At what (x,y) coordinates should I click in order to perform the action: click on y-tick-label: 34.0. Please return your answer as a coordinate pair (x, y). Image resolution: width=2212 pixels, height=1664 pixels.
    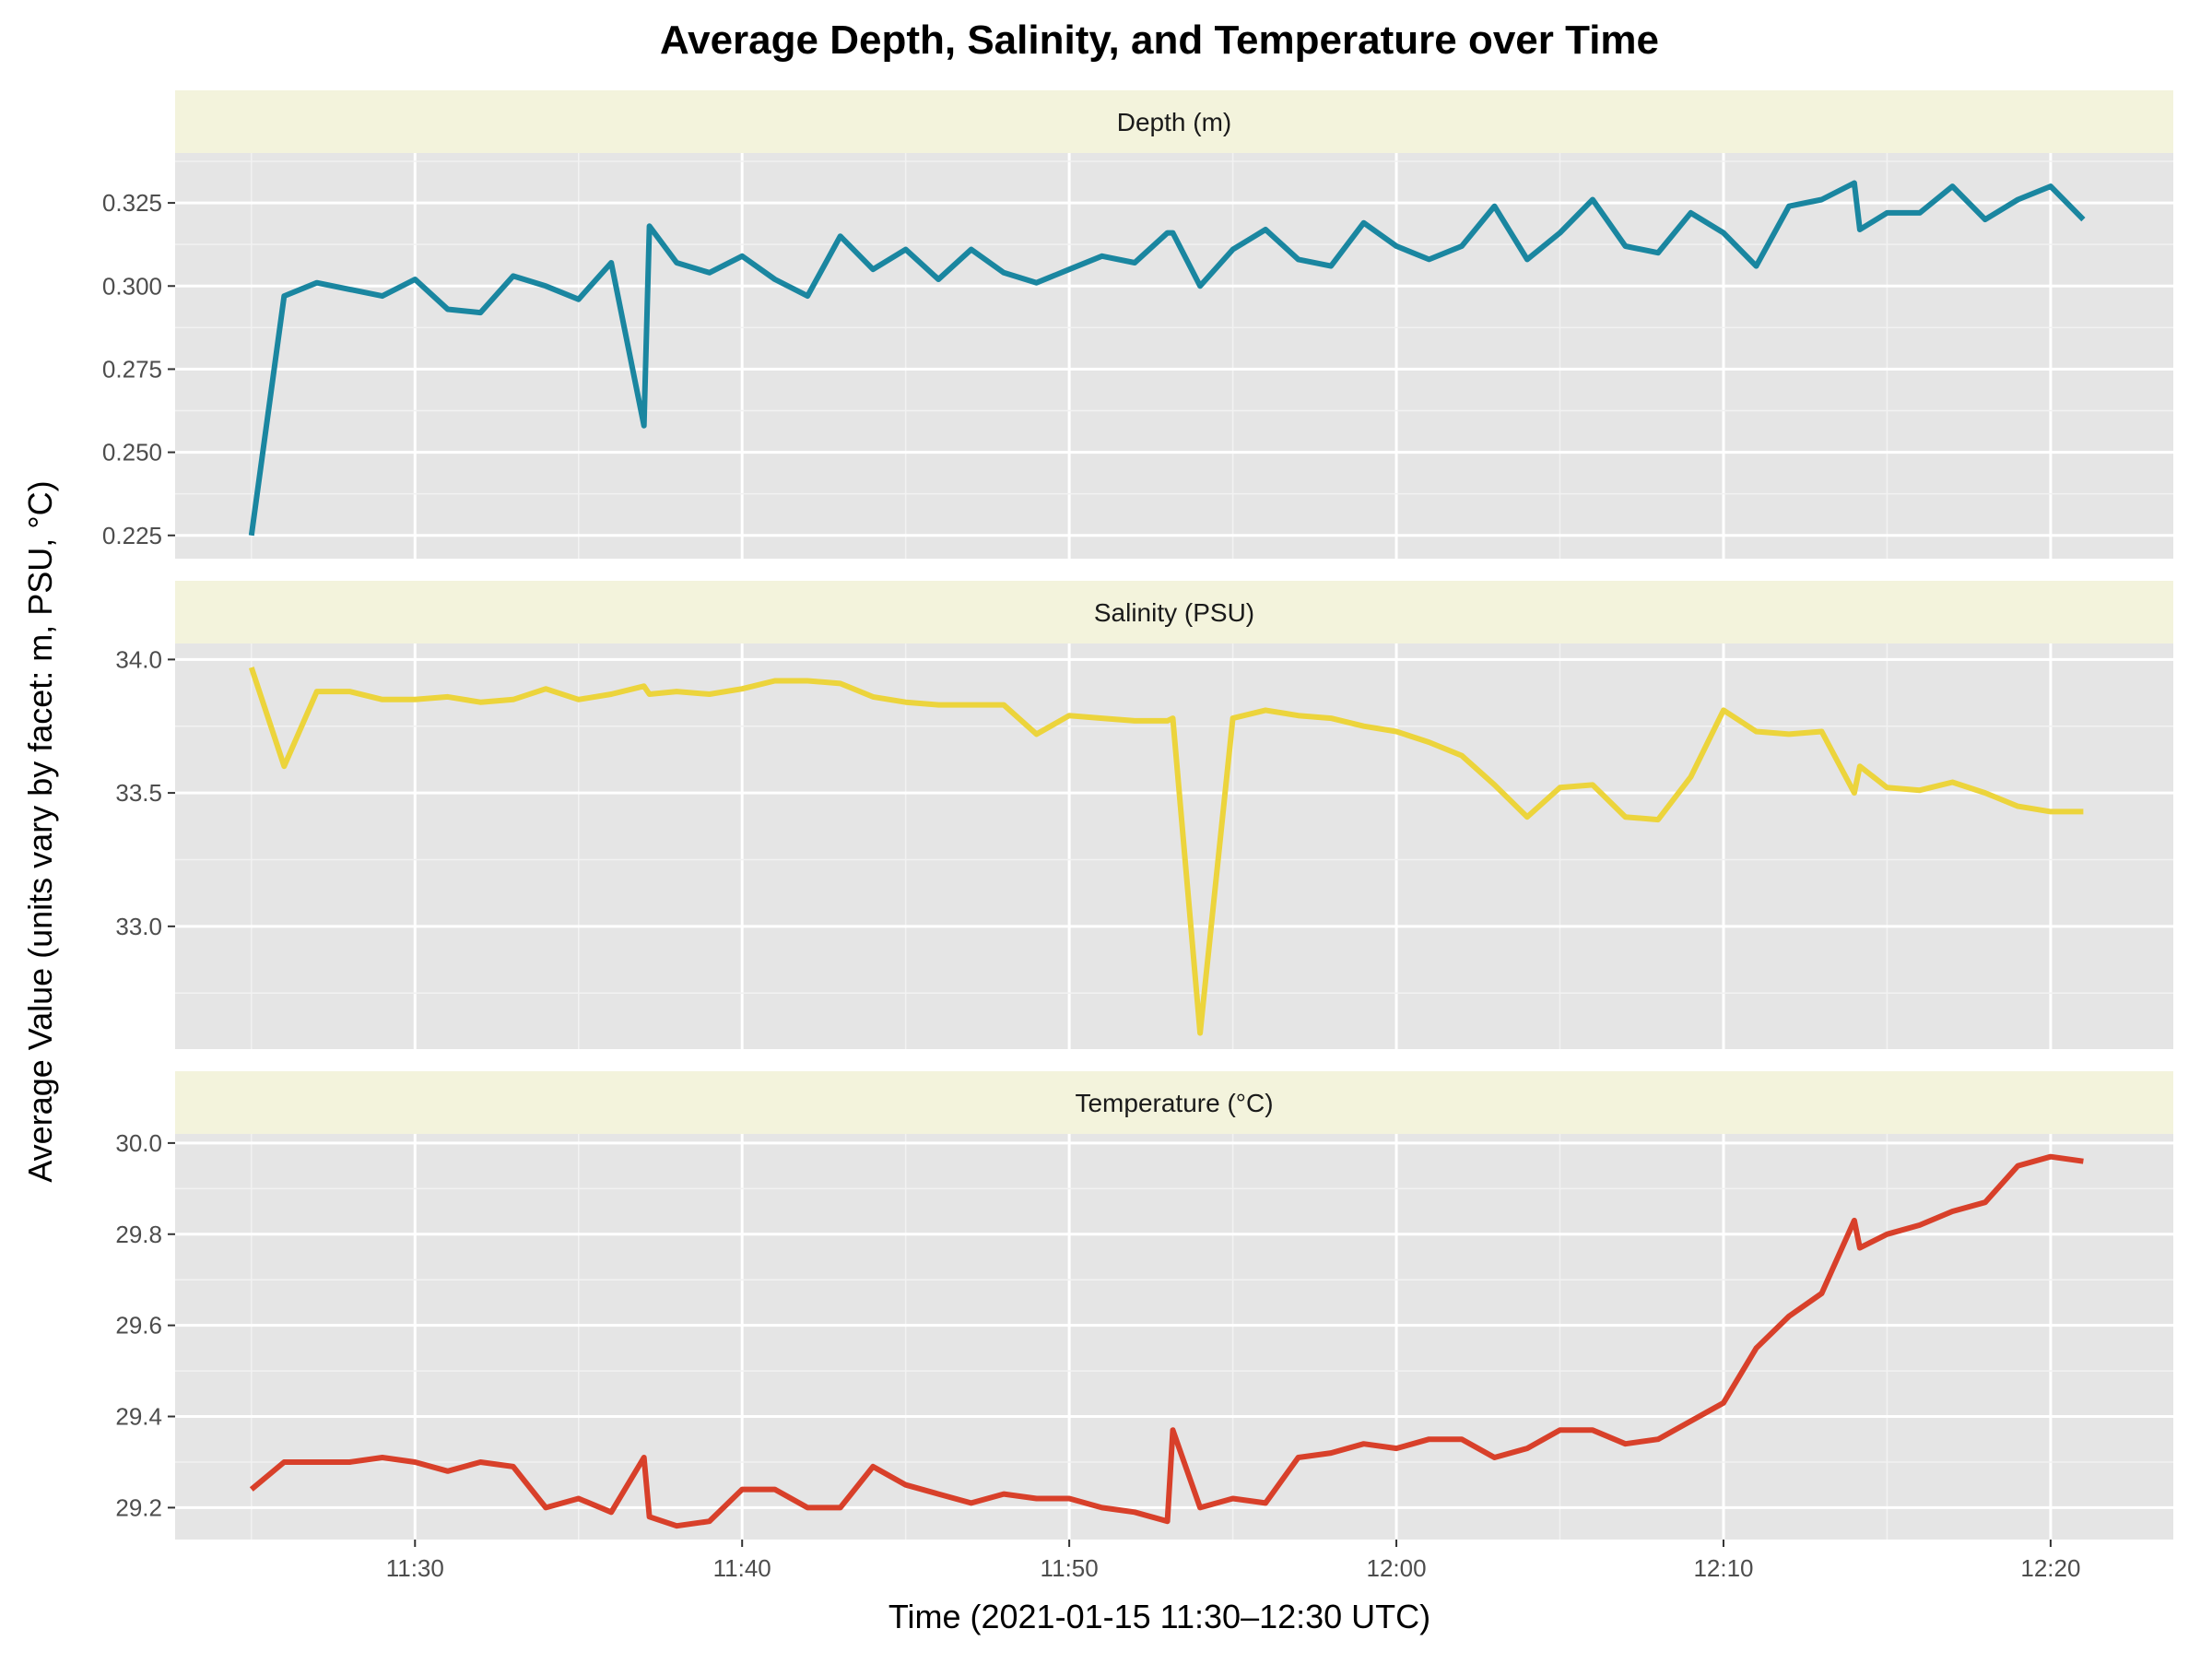
    Looking at the image, I should click on (138, 659).